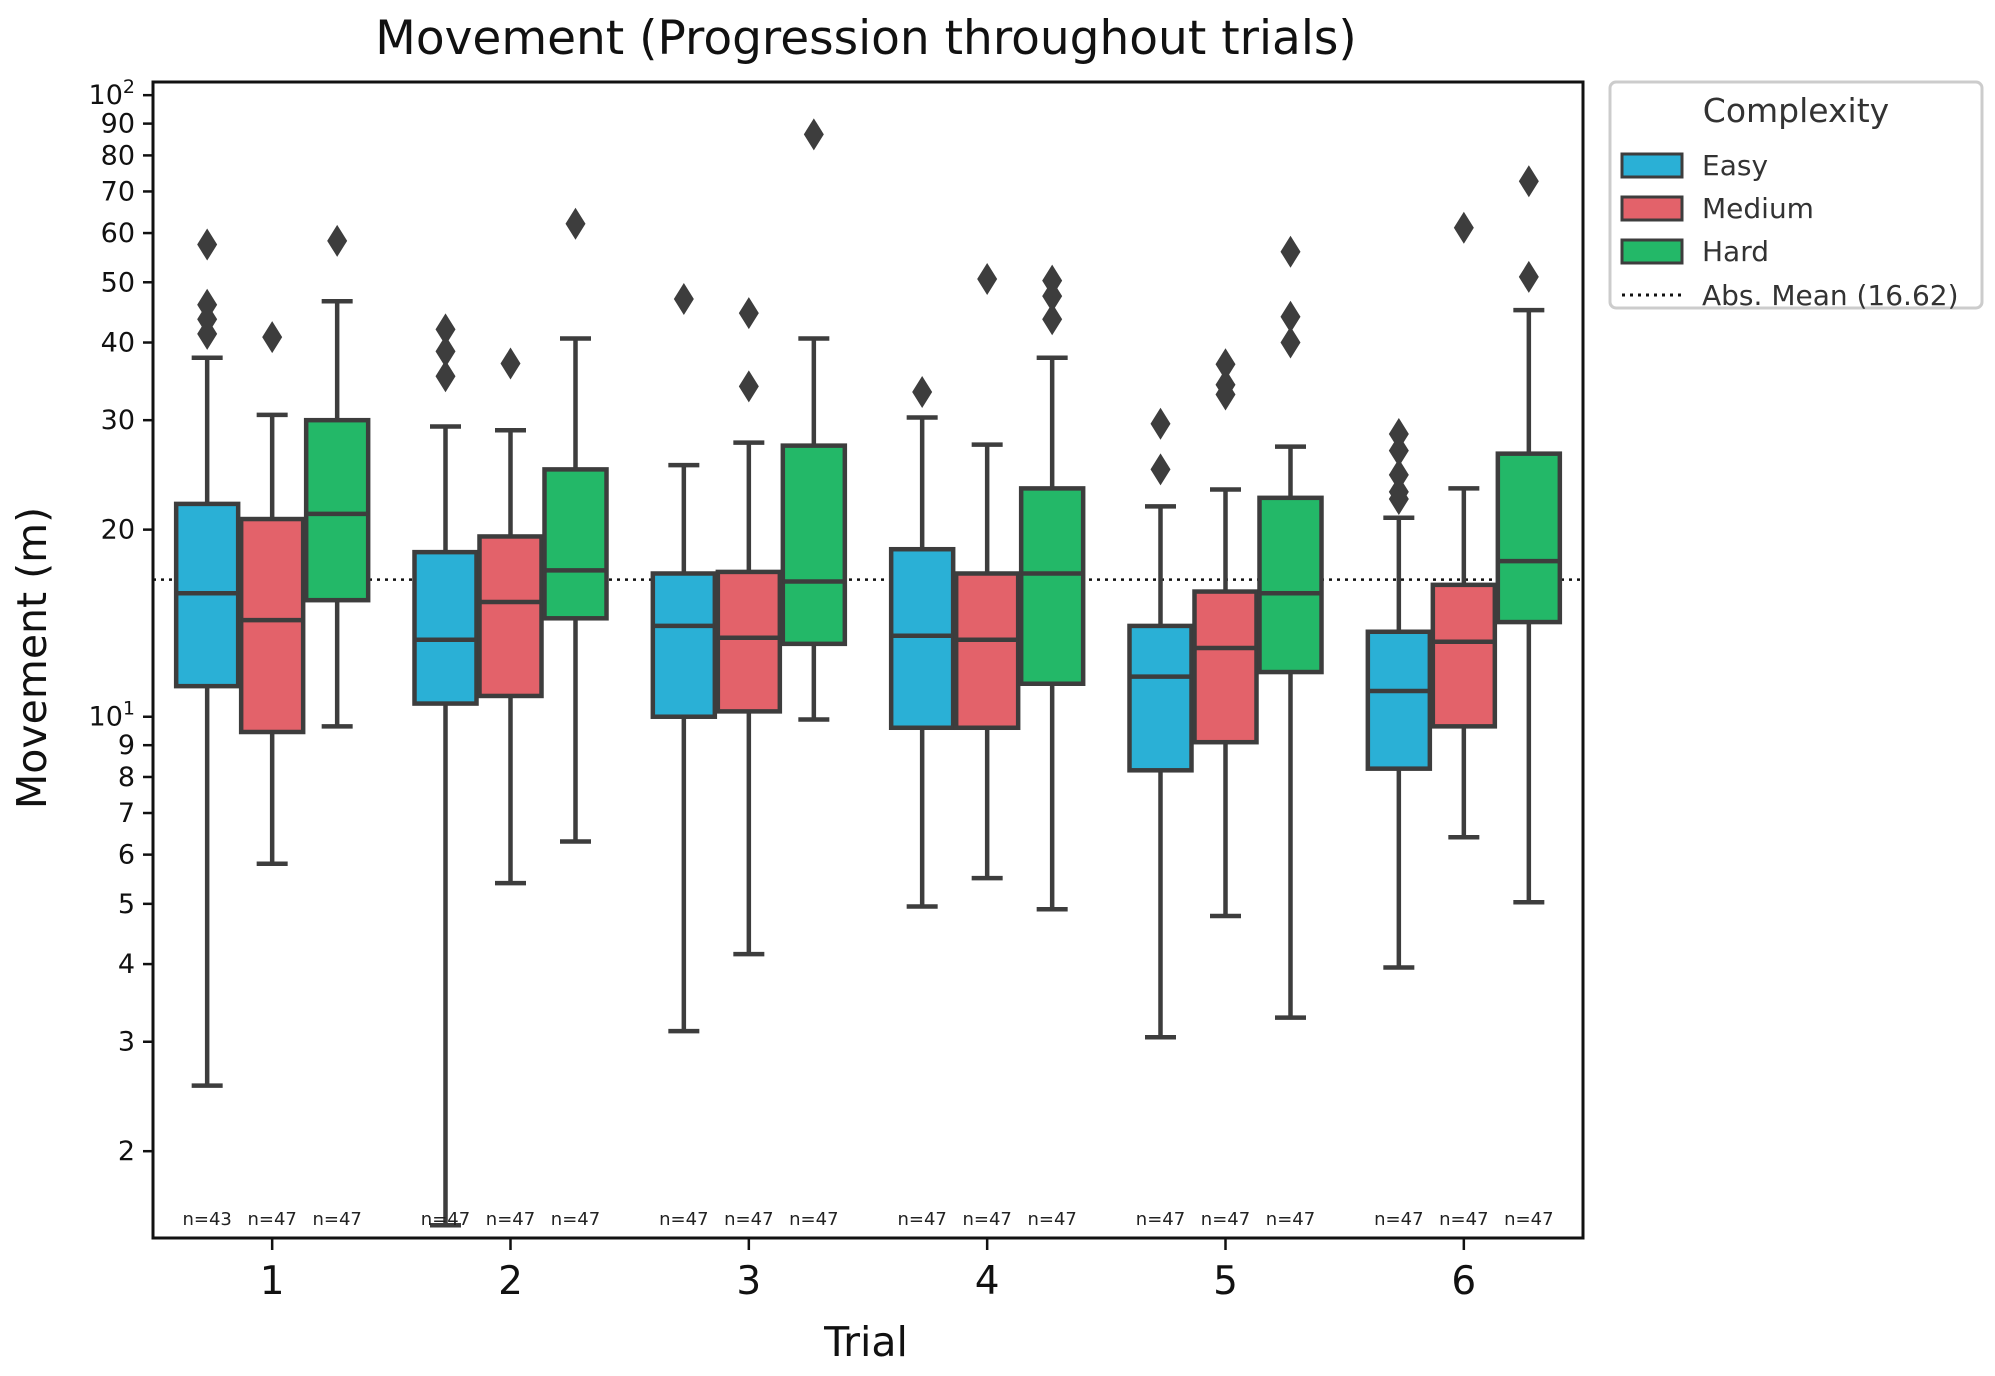 This screenshot has height=1376, width=1995. I want to click on legend-frame, so click(1796, 195).